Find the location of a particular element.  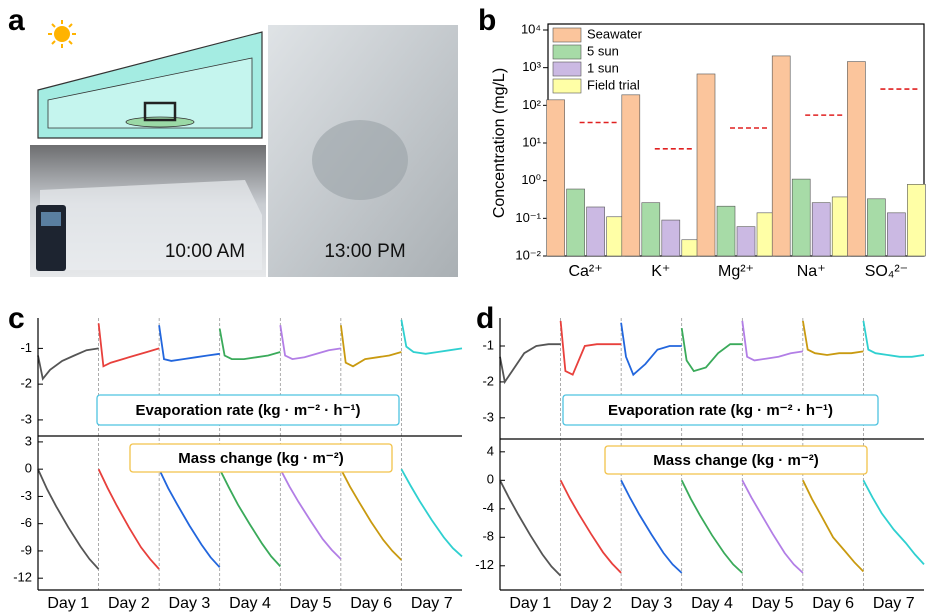

y-tick-label: 10⁰ is located at coordinates (531, 179).